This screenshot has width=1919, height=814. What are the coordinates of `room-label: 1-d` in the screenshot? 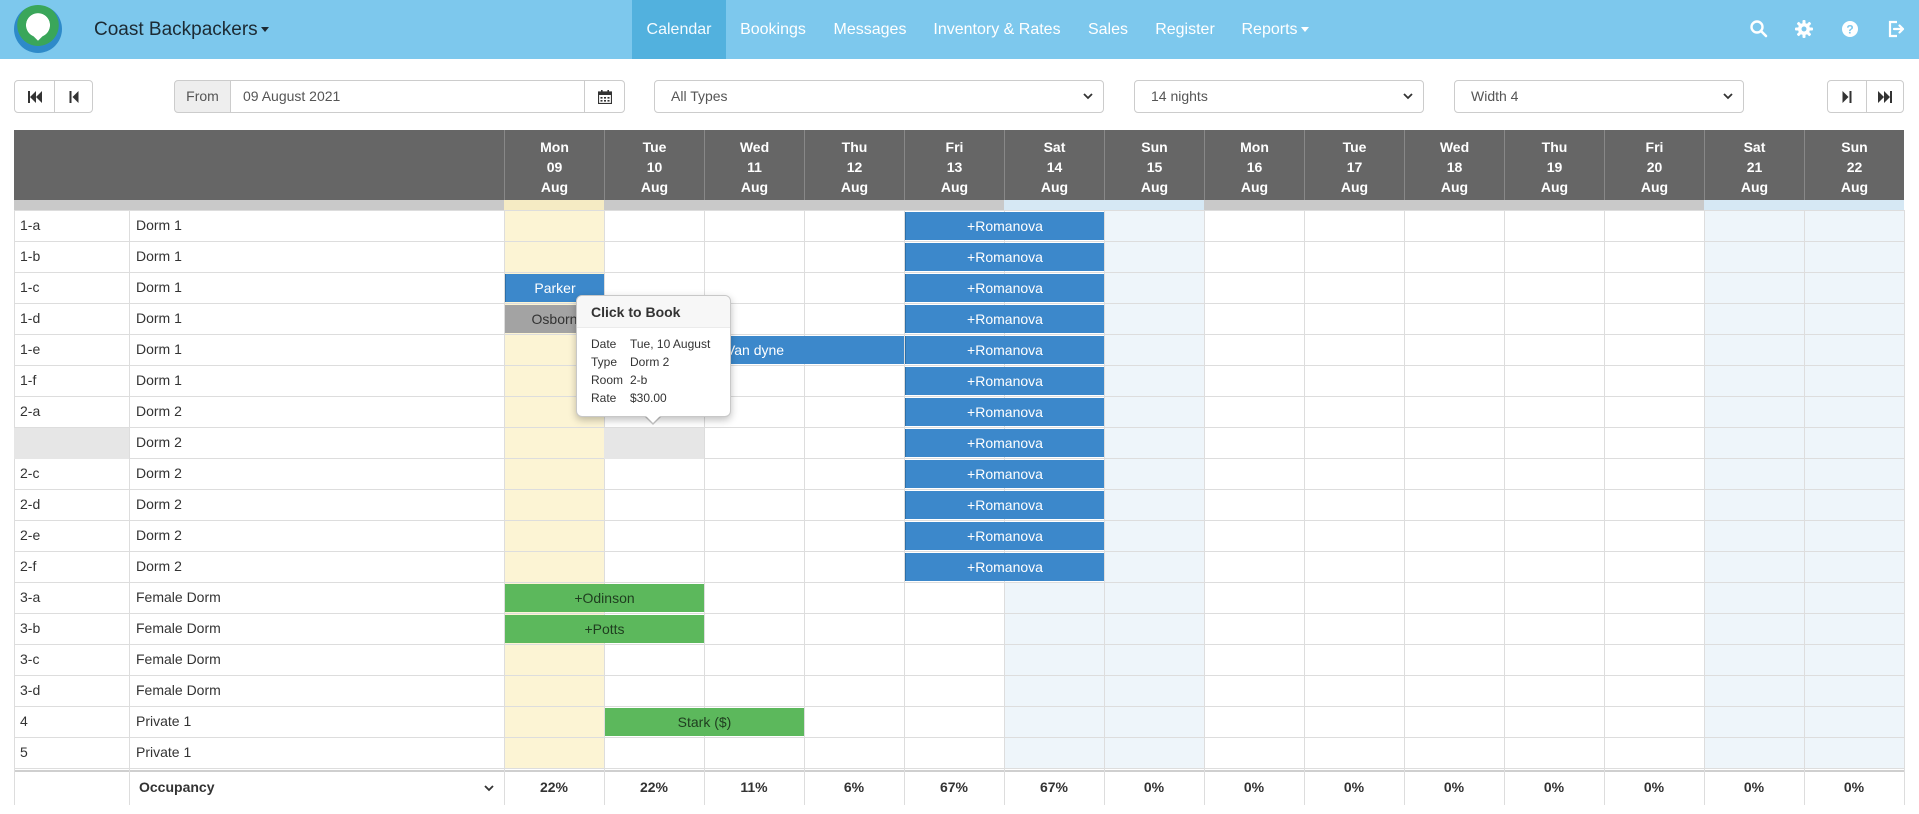 It's located at (30, 318).